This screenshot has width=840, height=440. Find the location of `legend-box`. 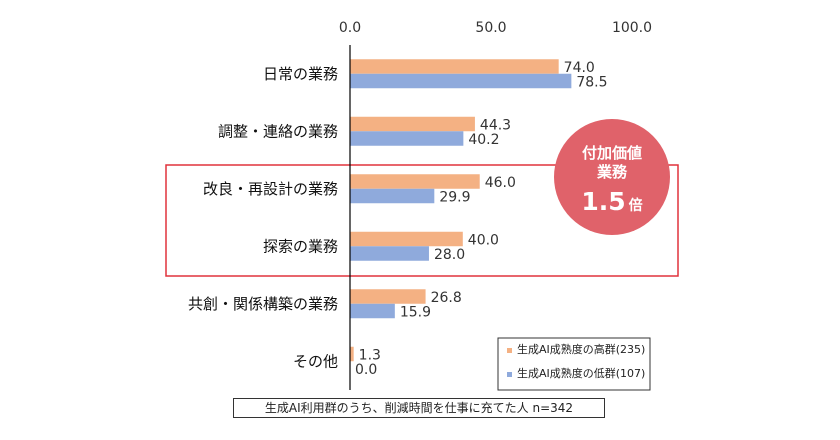

legend-box is located at coordinates (574, 364).